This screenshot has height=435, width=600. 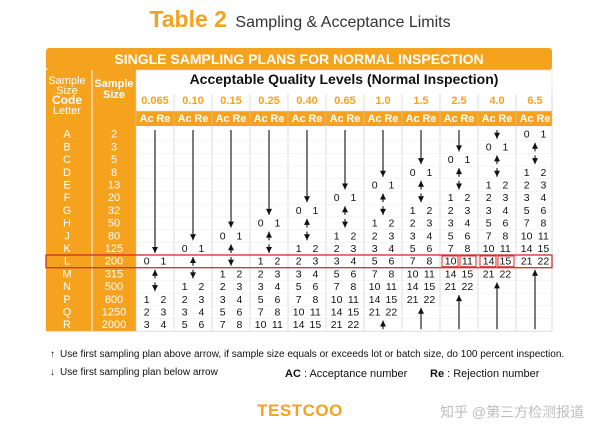 I want to click on legend-ac: AC : Acceptance number, so click(x=346, y=374).